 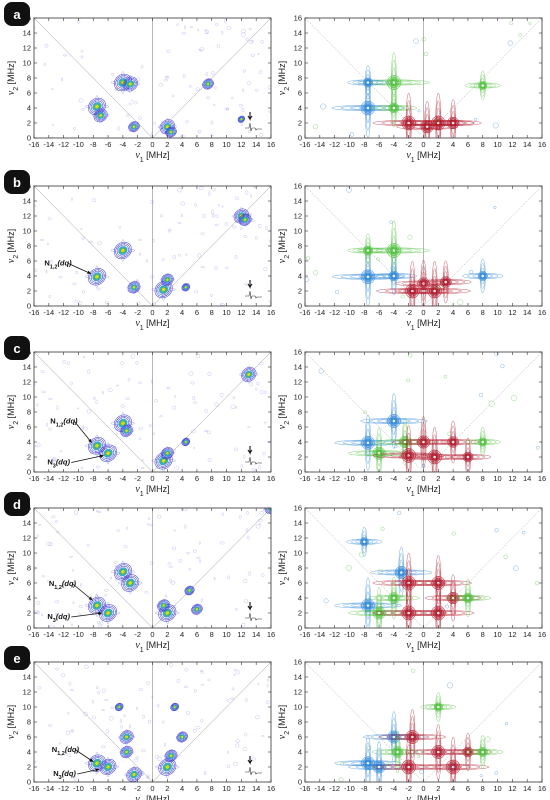 I want to click on arrow-icon, so click(x=250, y=116).